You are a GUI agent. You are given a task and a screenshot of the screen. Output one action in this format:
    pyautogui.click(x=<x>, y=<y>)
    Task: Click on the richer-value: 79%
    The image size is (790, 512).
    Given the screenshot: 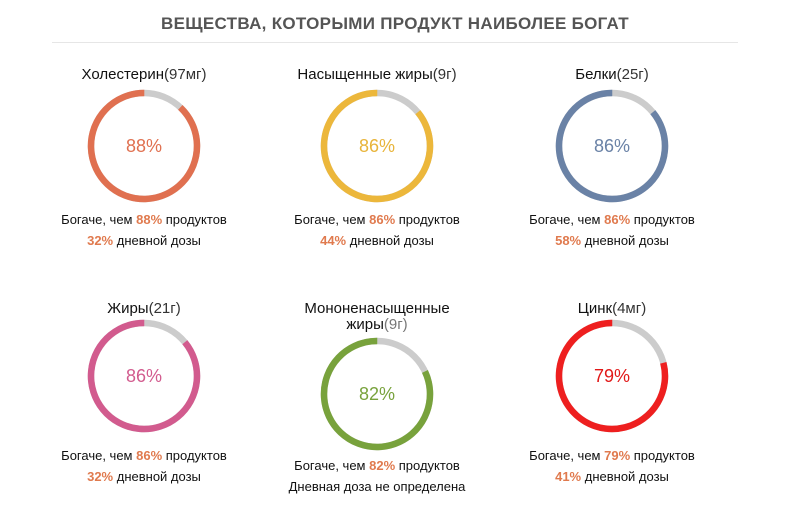 What is the action you would take?
    pyautogui.click(x=617, y=455)
    